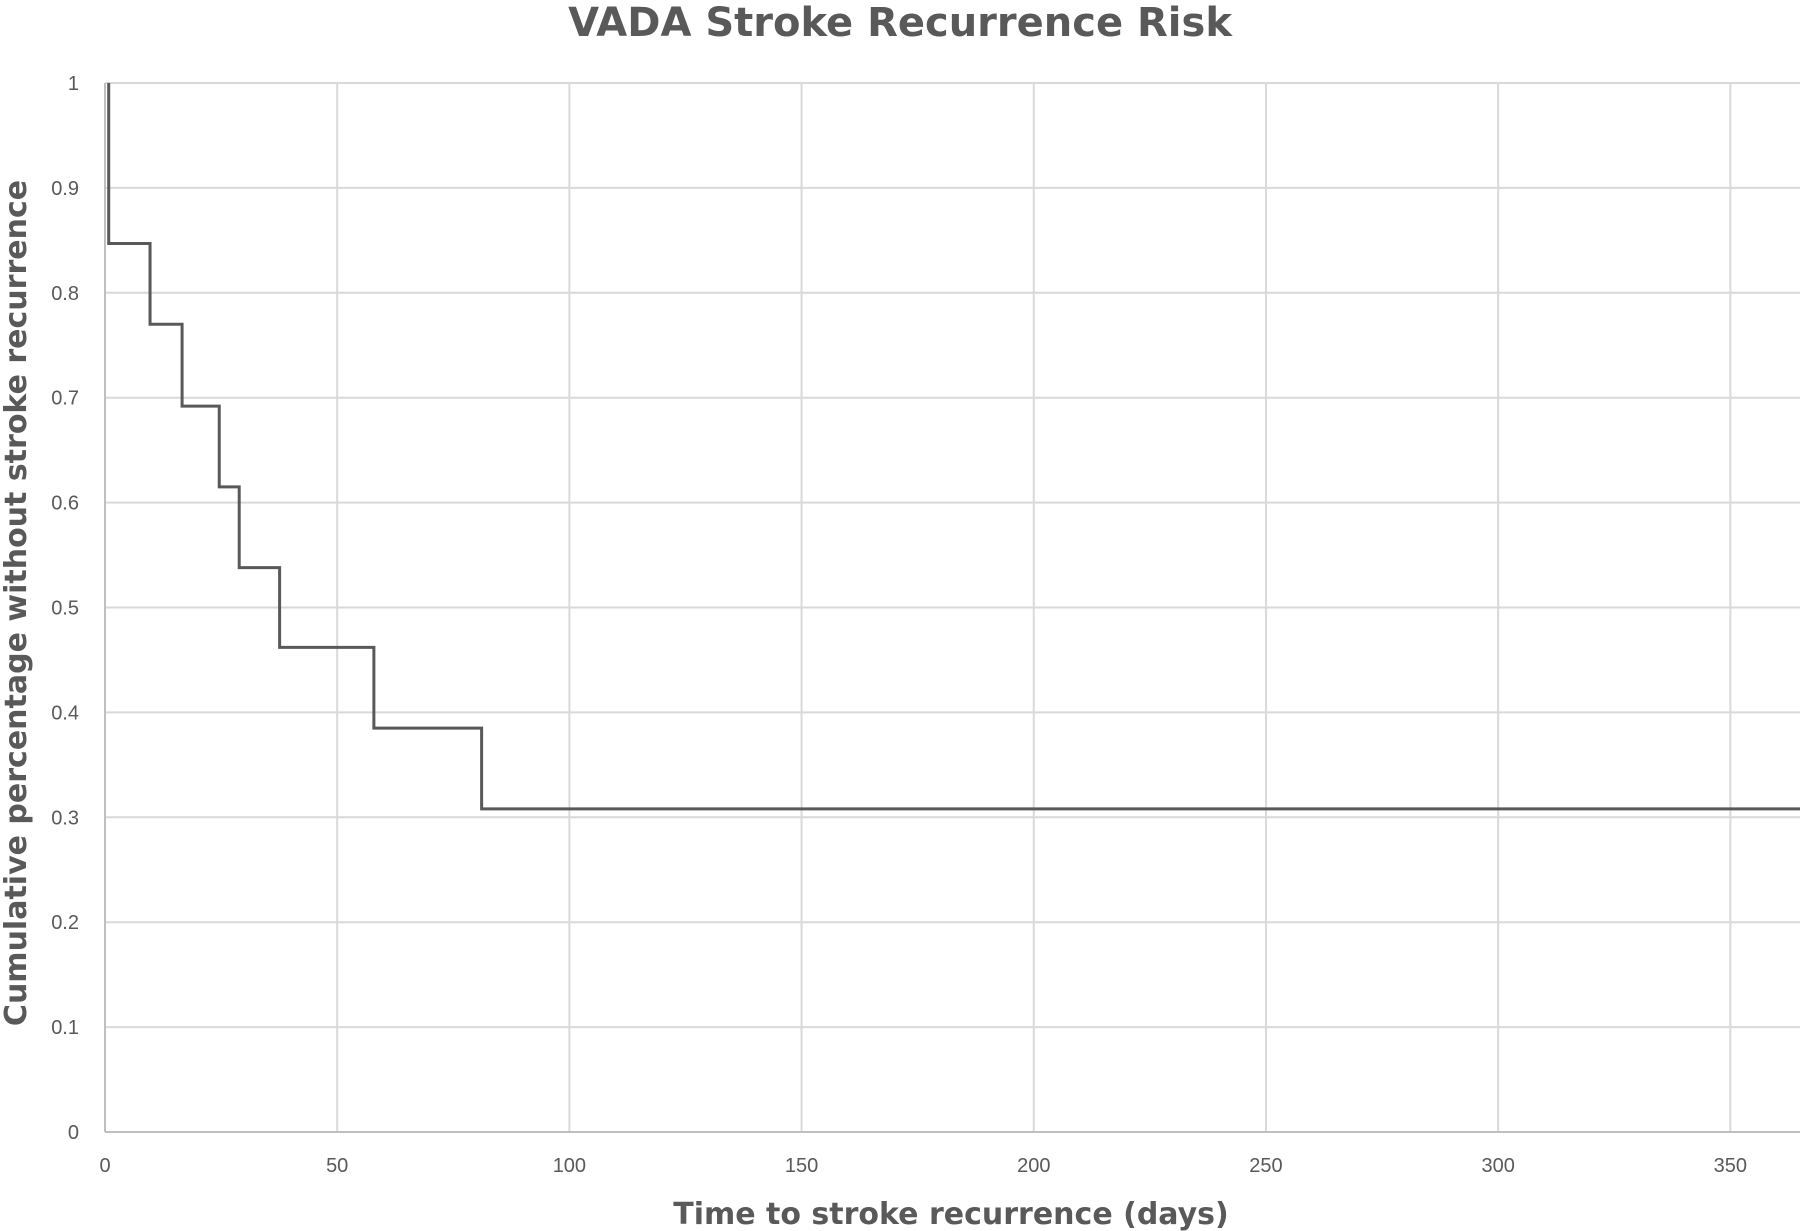  What do you see at coordinates (65, 923) in the screenshot?
I see `y-tick-label: 0.2` at bounding box center [65, 923].